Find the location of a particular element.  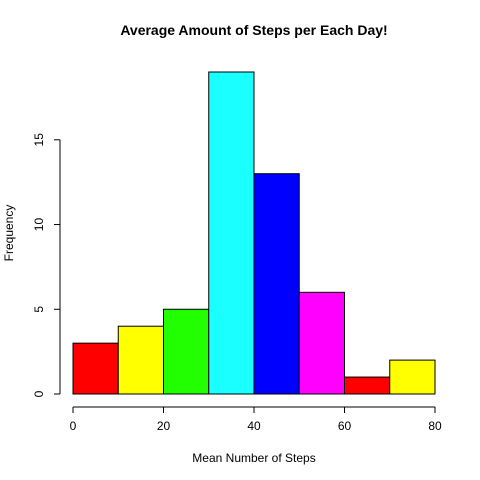

y-axis-label: Frequency is located at coordinates (9, 233).